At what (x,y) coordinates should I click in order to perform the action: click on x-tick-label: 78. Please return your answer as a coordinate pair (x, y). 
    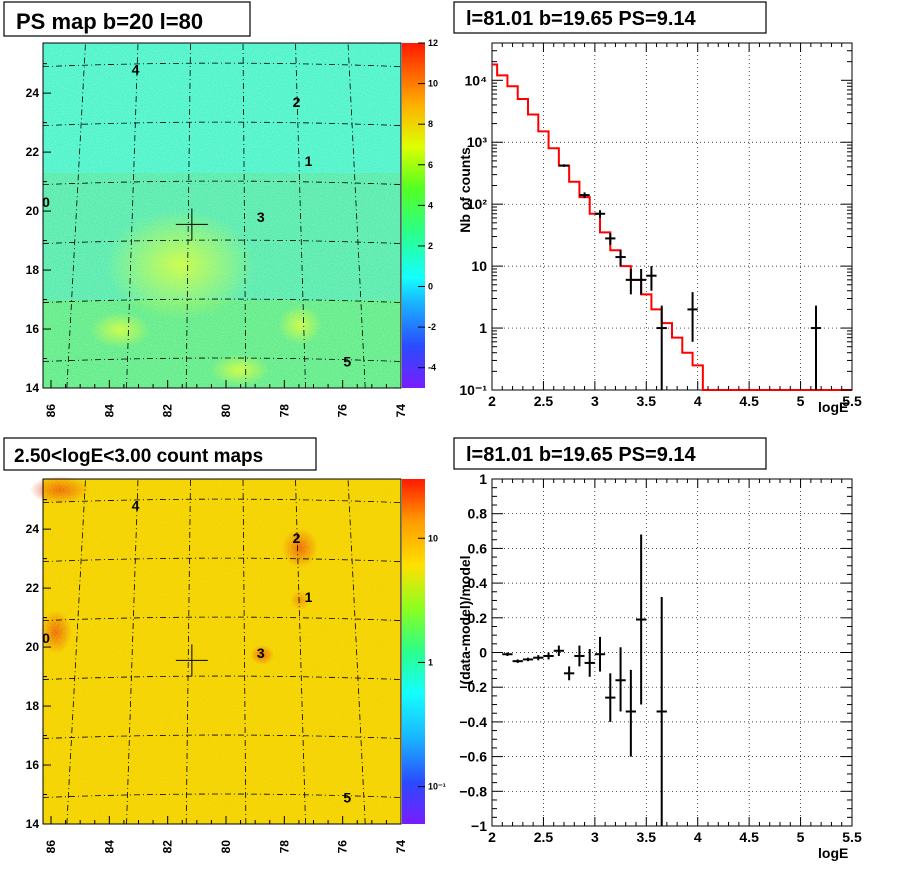
    Looking at the image, I should click on (284, 847).